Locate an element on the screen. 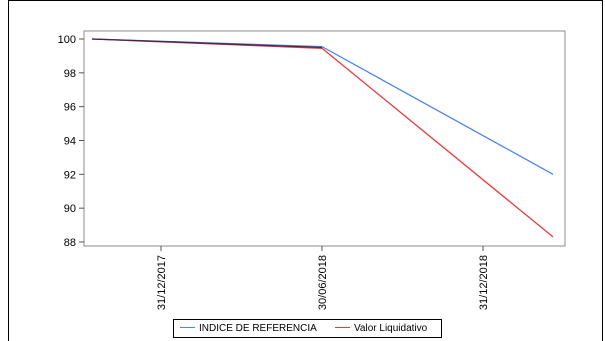 The height and width of the screenshot is (341, 605). y-tick-label: 94 is located at coordinates (70, 142).